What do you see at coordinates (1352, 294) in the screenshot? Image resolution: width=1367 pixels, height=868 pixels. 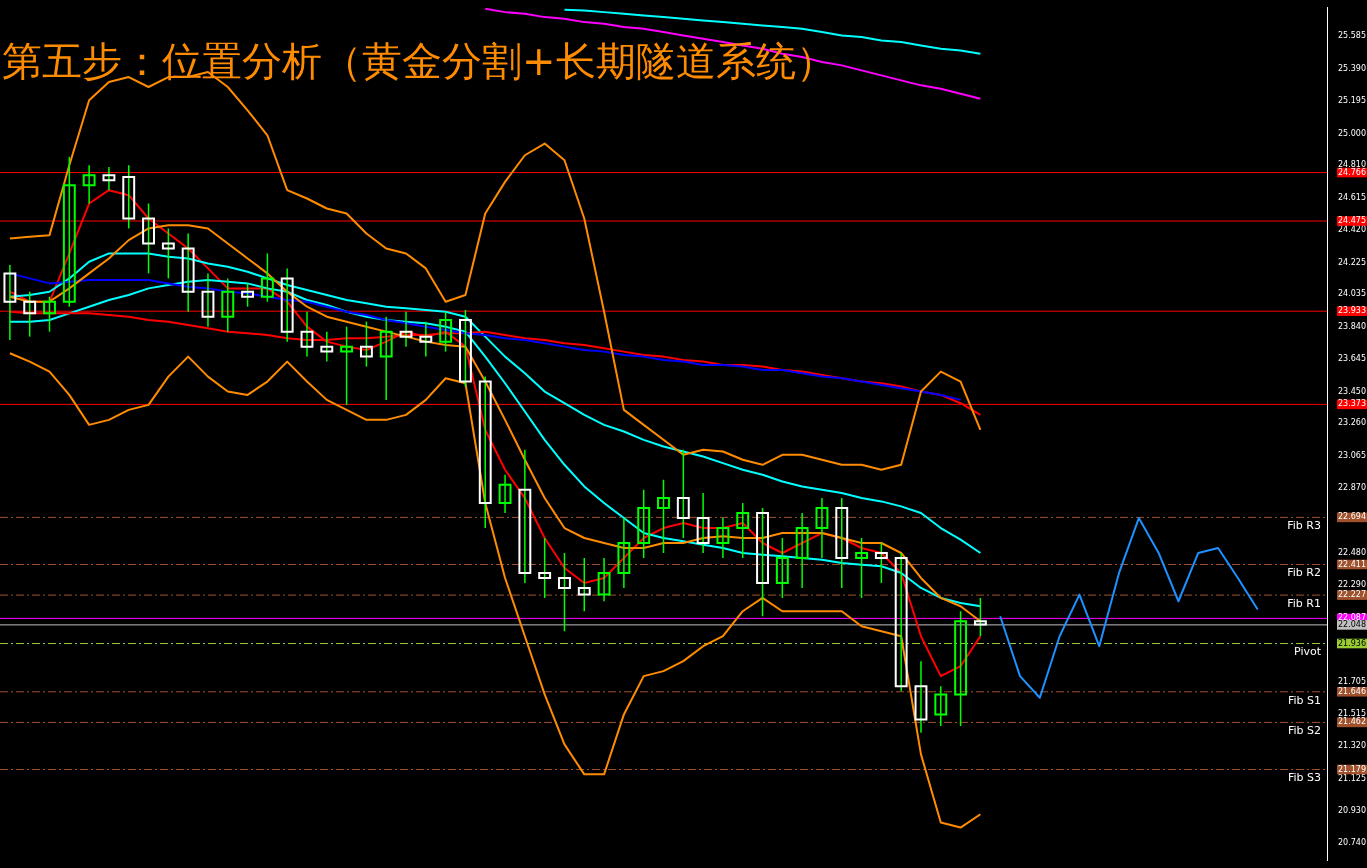 I see `y-tick-label: 24.035` at bounding box center [1352, 294].